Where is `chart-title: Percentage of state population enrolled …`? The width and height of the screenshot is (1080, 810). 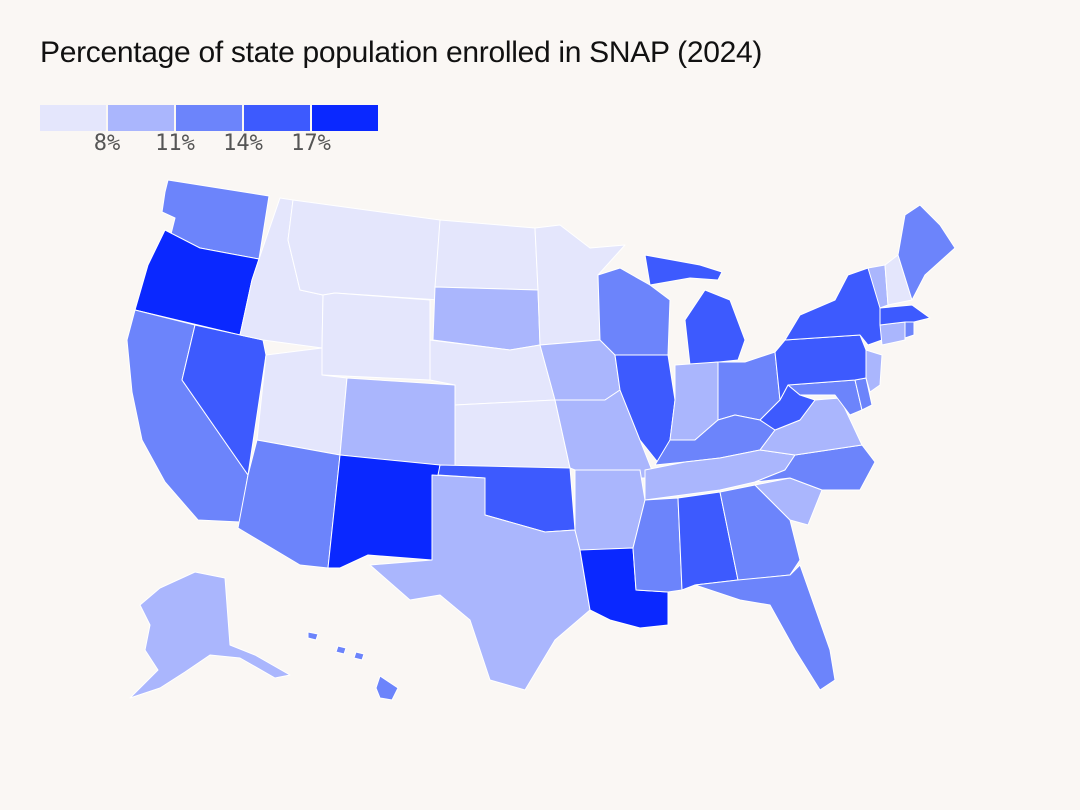
chart-title: Percentage of state population enrolled … is located at coordinates (401, 52).